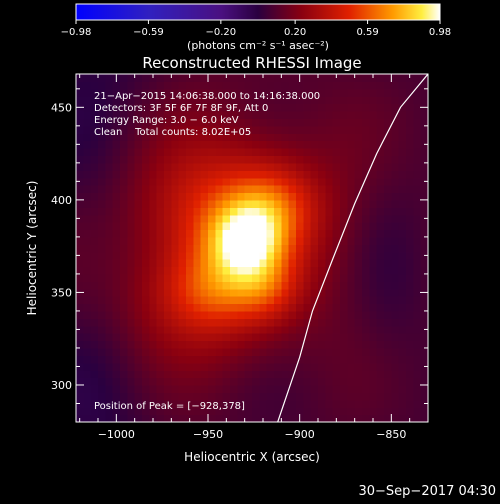 This screenshot has height=504, width=500. Describe the element at coordinates (295, 32) in the screenshot. I see `colorbar-tick-label: 0.20` at that location.